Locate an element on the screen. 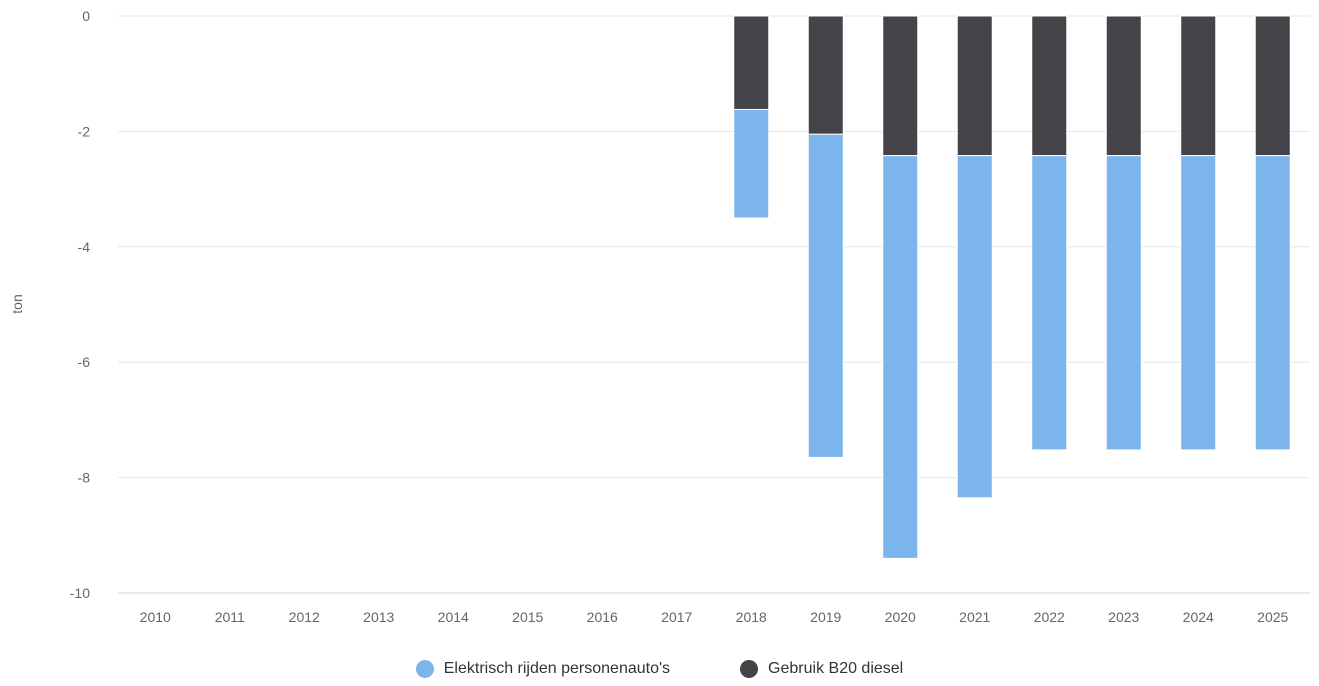 Image resolution: width=1319 pixels, height=686 pixels. x-tick-label: 2018 is located at coordinates (751, 617).